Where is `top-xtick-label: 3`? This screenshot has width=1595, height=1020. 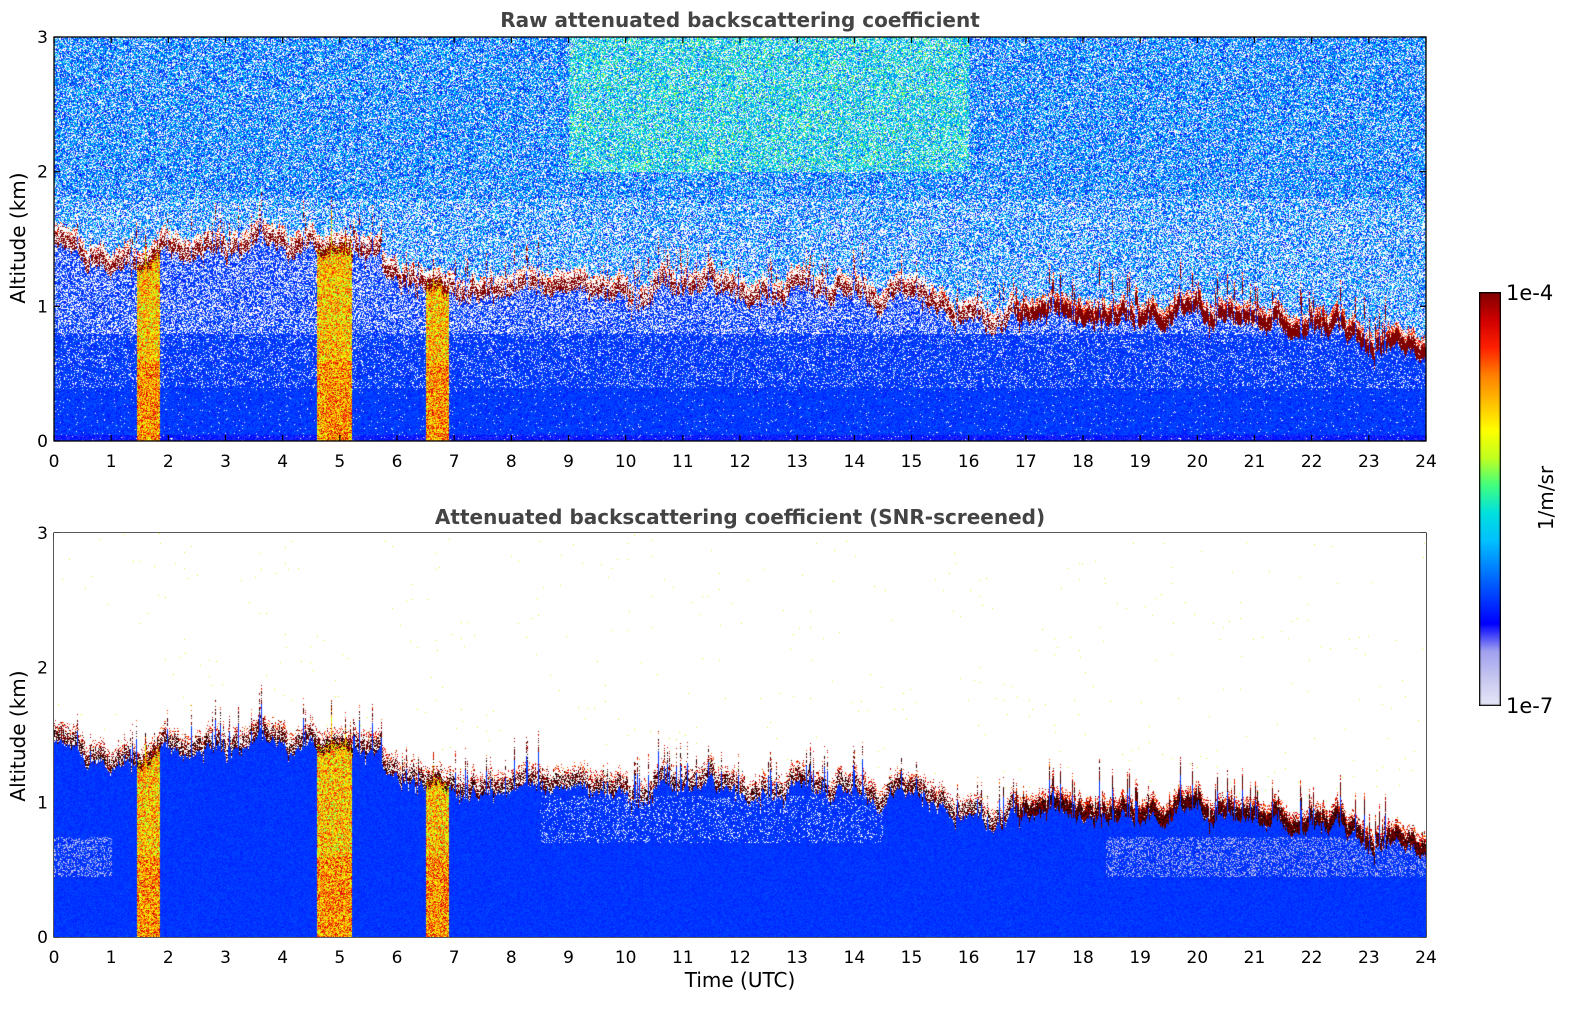 top-xtick-label: 3 is located at coordinates (225, 462).